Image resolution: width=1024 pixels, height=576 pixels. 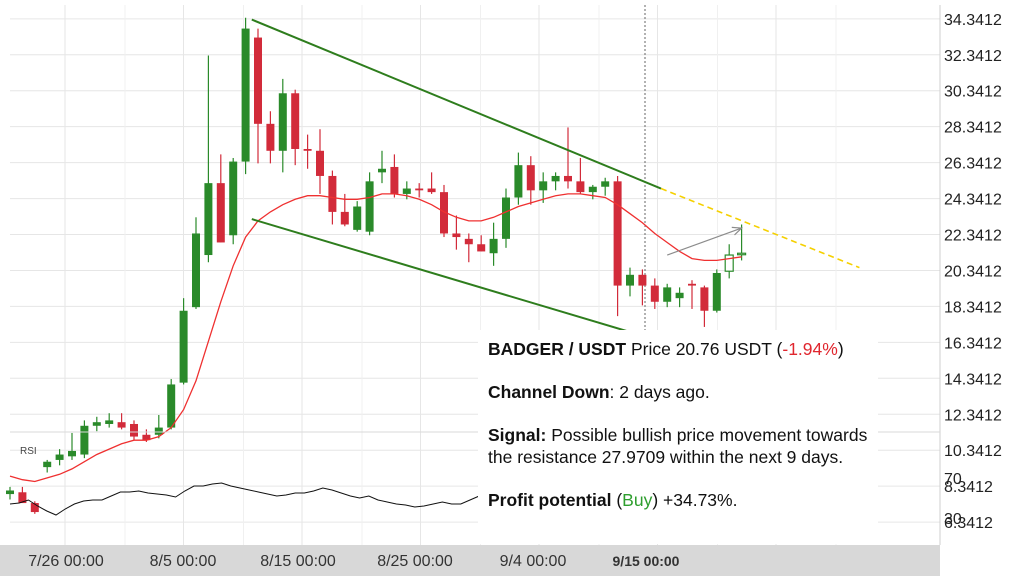 What do you see at coordinates (650, 349) in the screenshot?
I see `price-label: Price` at bounding box center [650, 349].